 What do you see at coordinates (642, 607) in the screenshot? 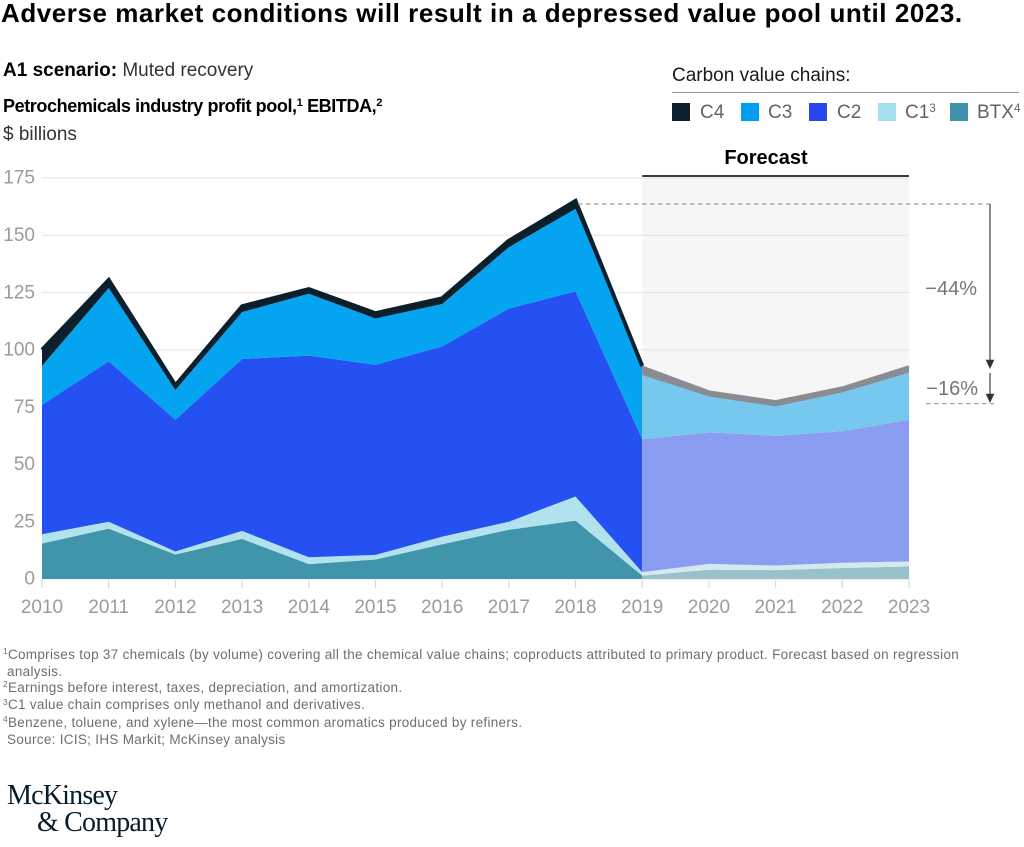
I see `svg-text: 2019` at bounding box center [642, 607].